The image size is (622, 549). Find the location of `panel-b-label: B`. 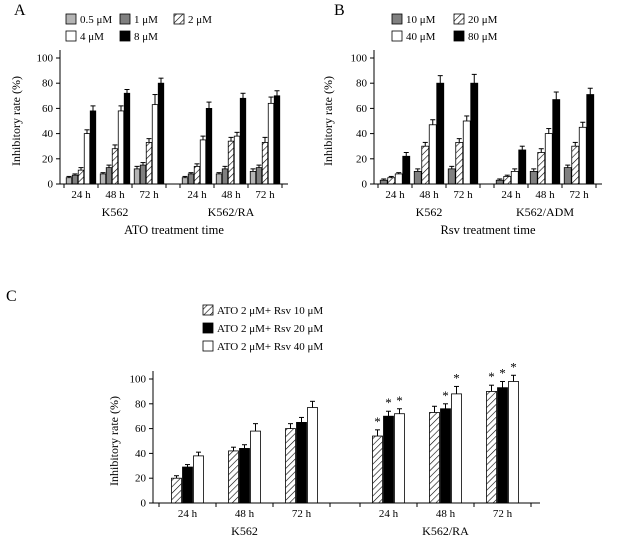

panel-b-label: B is located at coordinates (339, 10).